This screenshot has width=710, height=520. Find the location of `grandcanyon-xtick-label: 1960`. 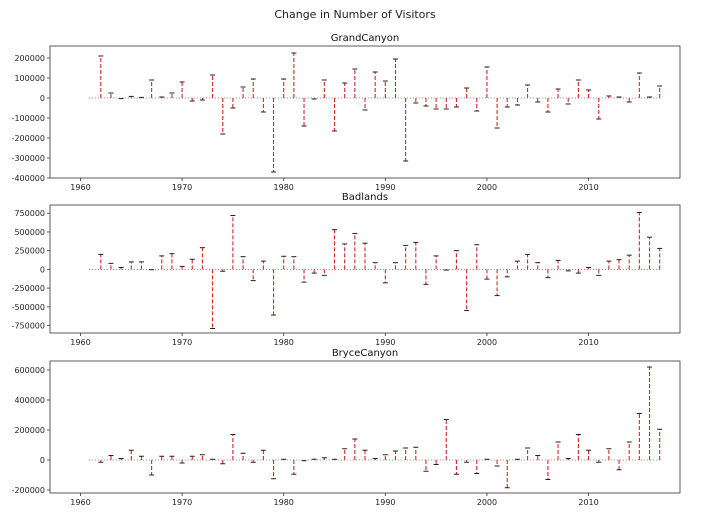

grandcanyon-xtick-label: 1960 is located at coordinates (80, 187).